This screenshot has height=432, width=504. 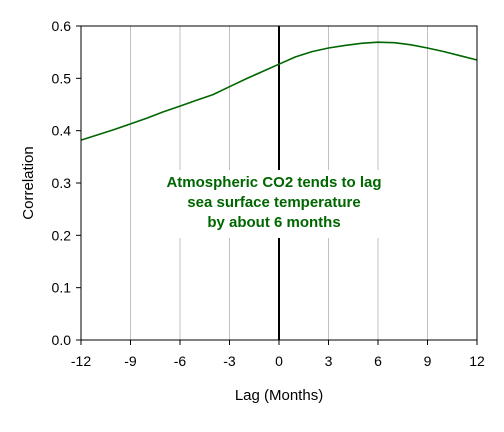 I want to click on annotation-line-1: sea surface temperature, so click(x=273, y=202).